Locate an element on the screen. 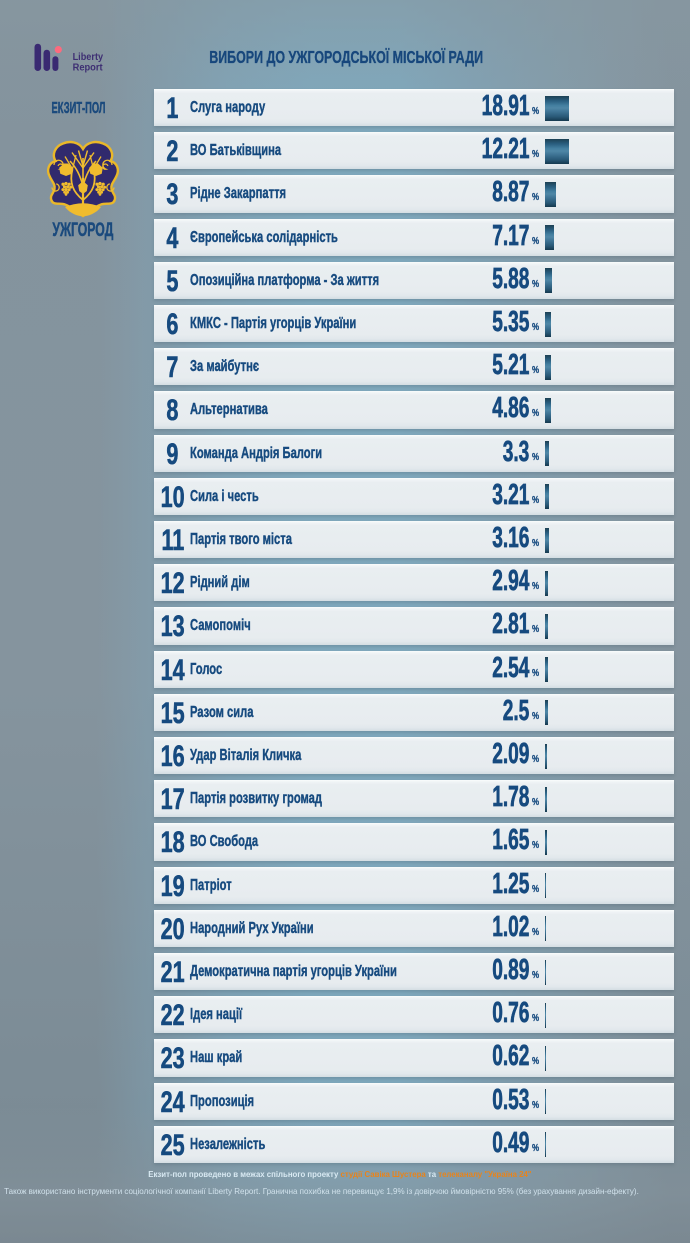 Image resolution: width=690 pixels, height=1243 pixels. svg-text: Liberty is located at coordinates (88, 57).